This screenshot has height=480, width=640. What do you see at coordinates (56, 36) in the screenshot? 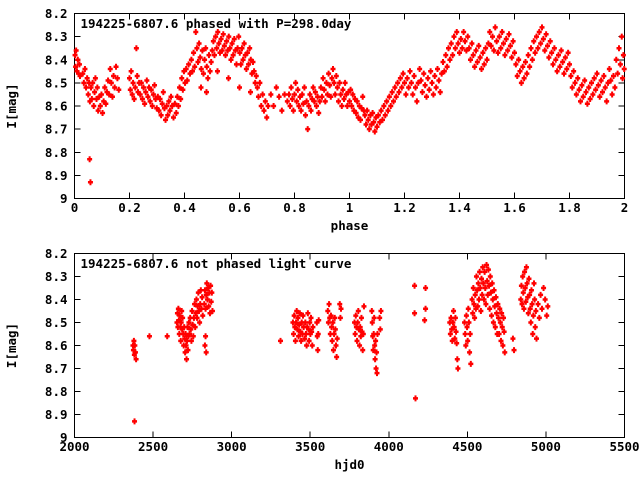
I see `y-tick-label: 8.3` at bounding box center [56, 36].